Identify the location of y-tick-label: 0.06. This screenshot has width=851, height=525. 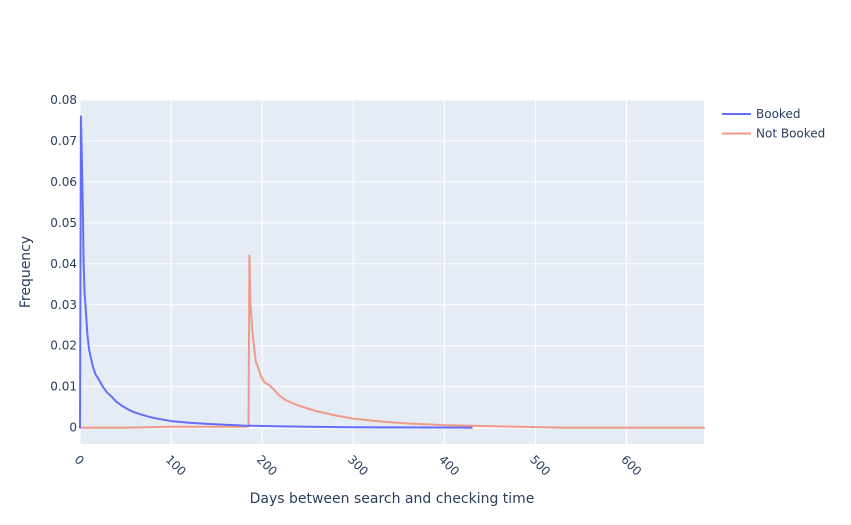
(63, 182).